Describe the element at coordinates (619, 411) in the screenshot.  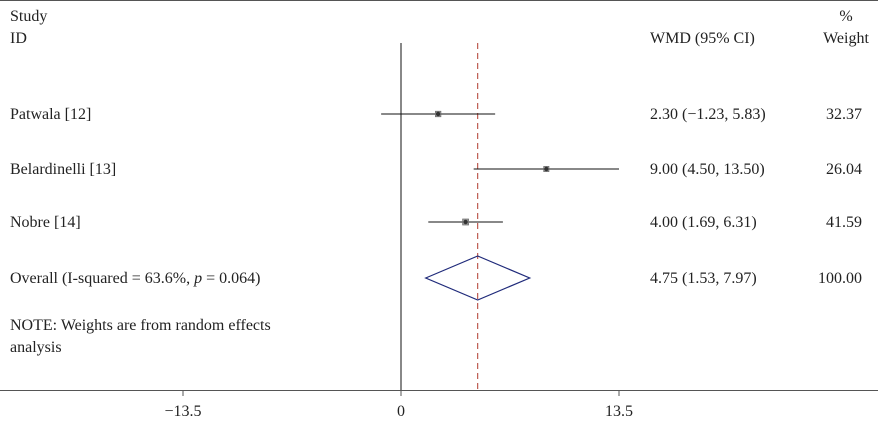
I see `x-tick-label: 13.5` at that location.